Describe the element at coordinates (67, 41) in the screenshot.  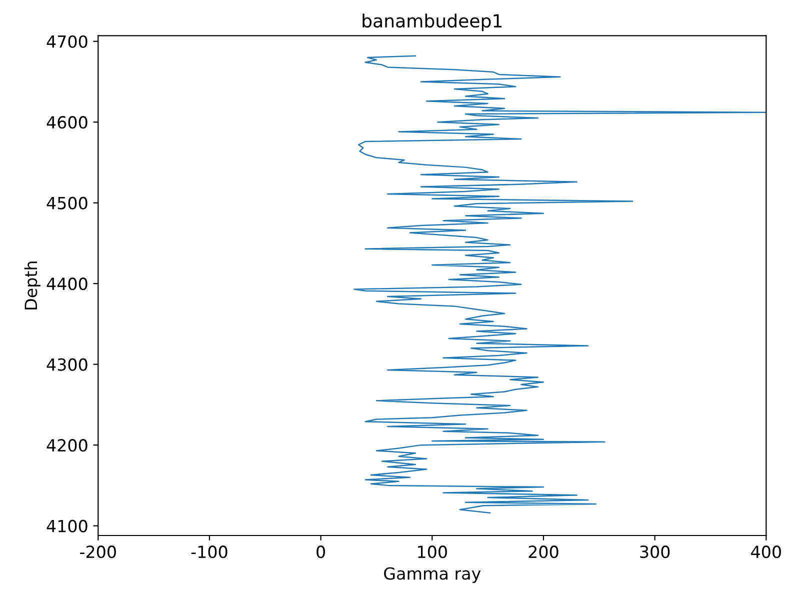
I see `y-tick-label: 4700` at that location.